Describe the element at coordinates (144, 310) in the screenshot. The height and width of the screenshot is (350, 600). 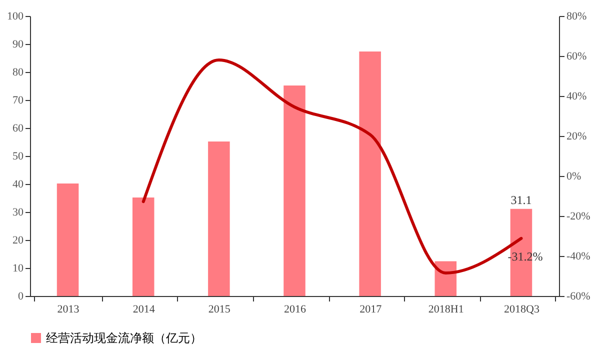
I see `x-tick-label: 2014` at that location.